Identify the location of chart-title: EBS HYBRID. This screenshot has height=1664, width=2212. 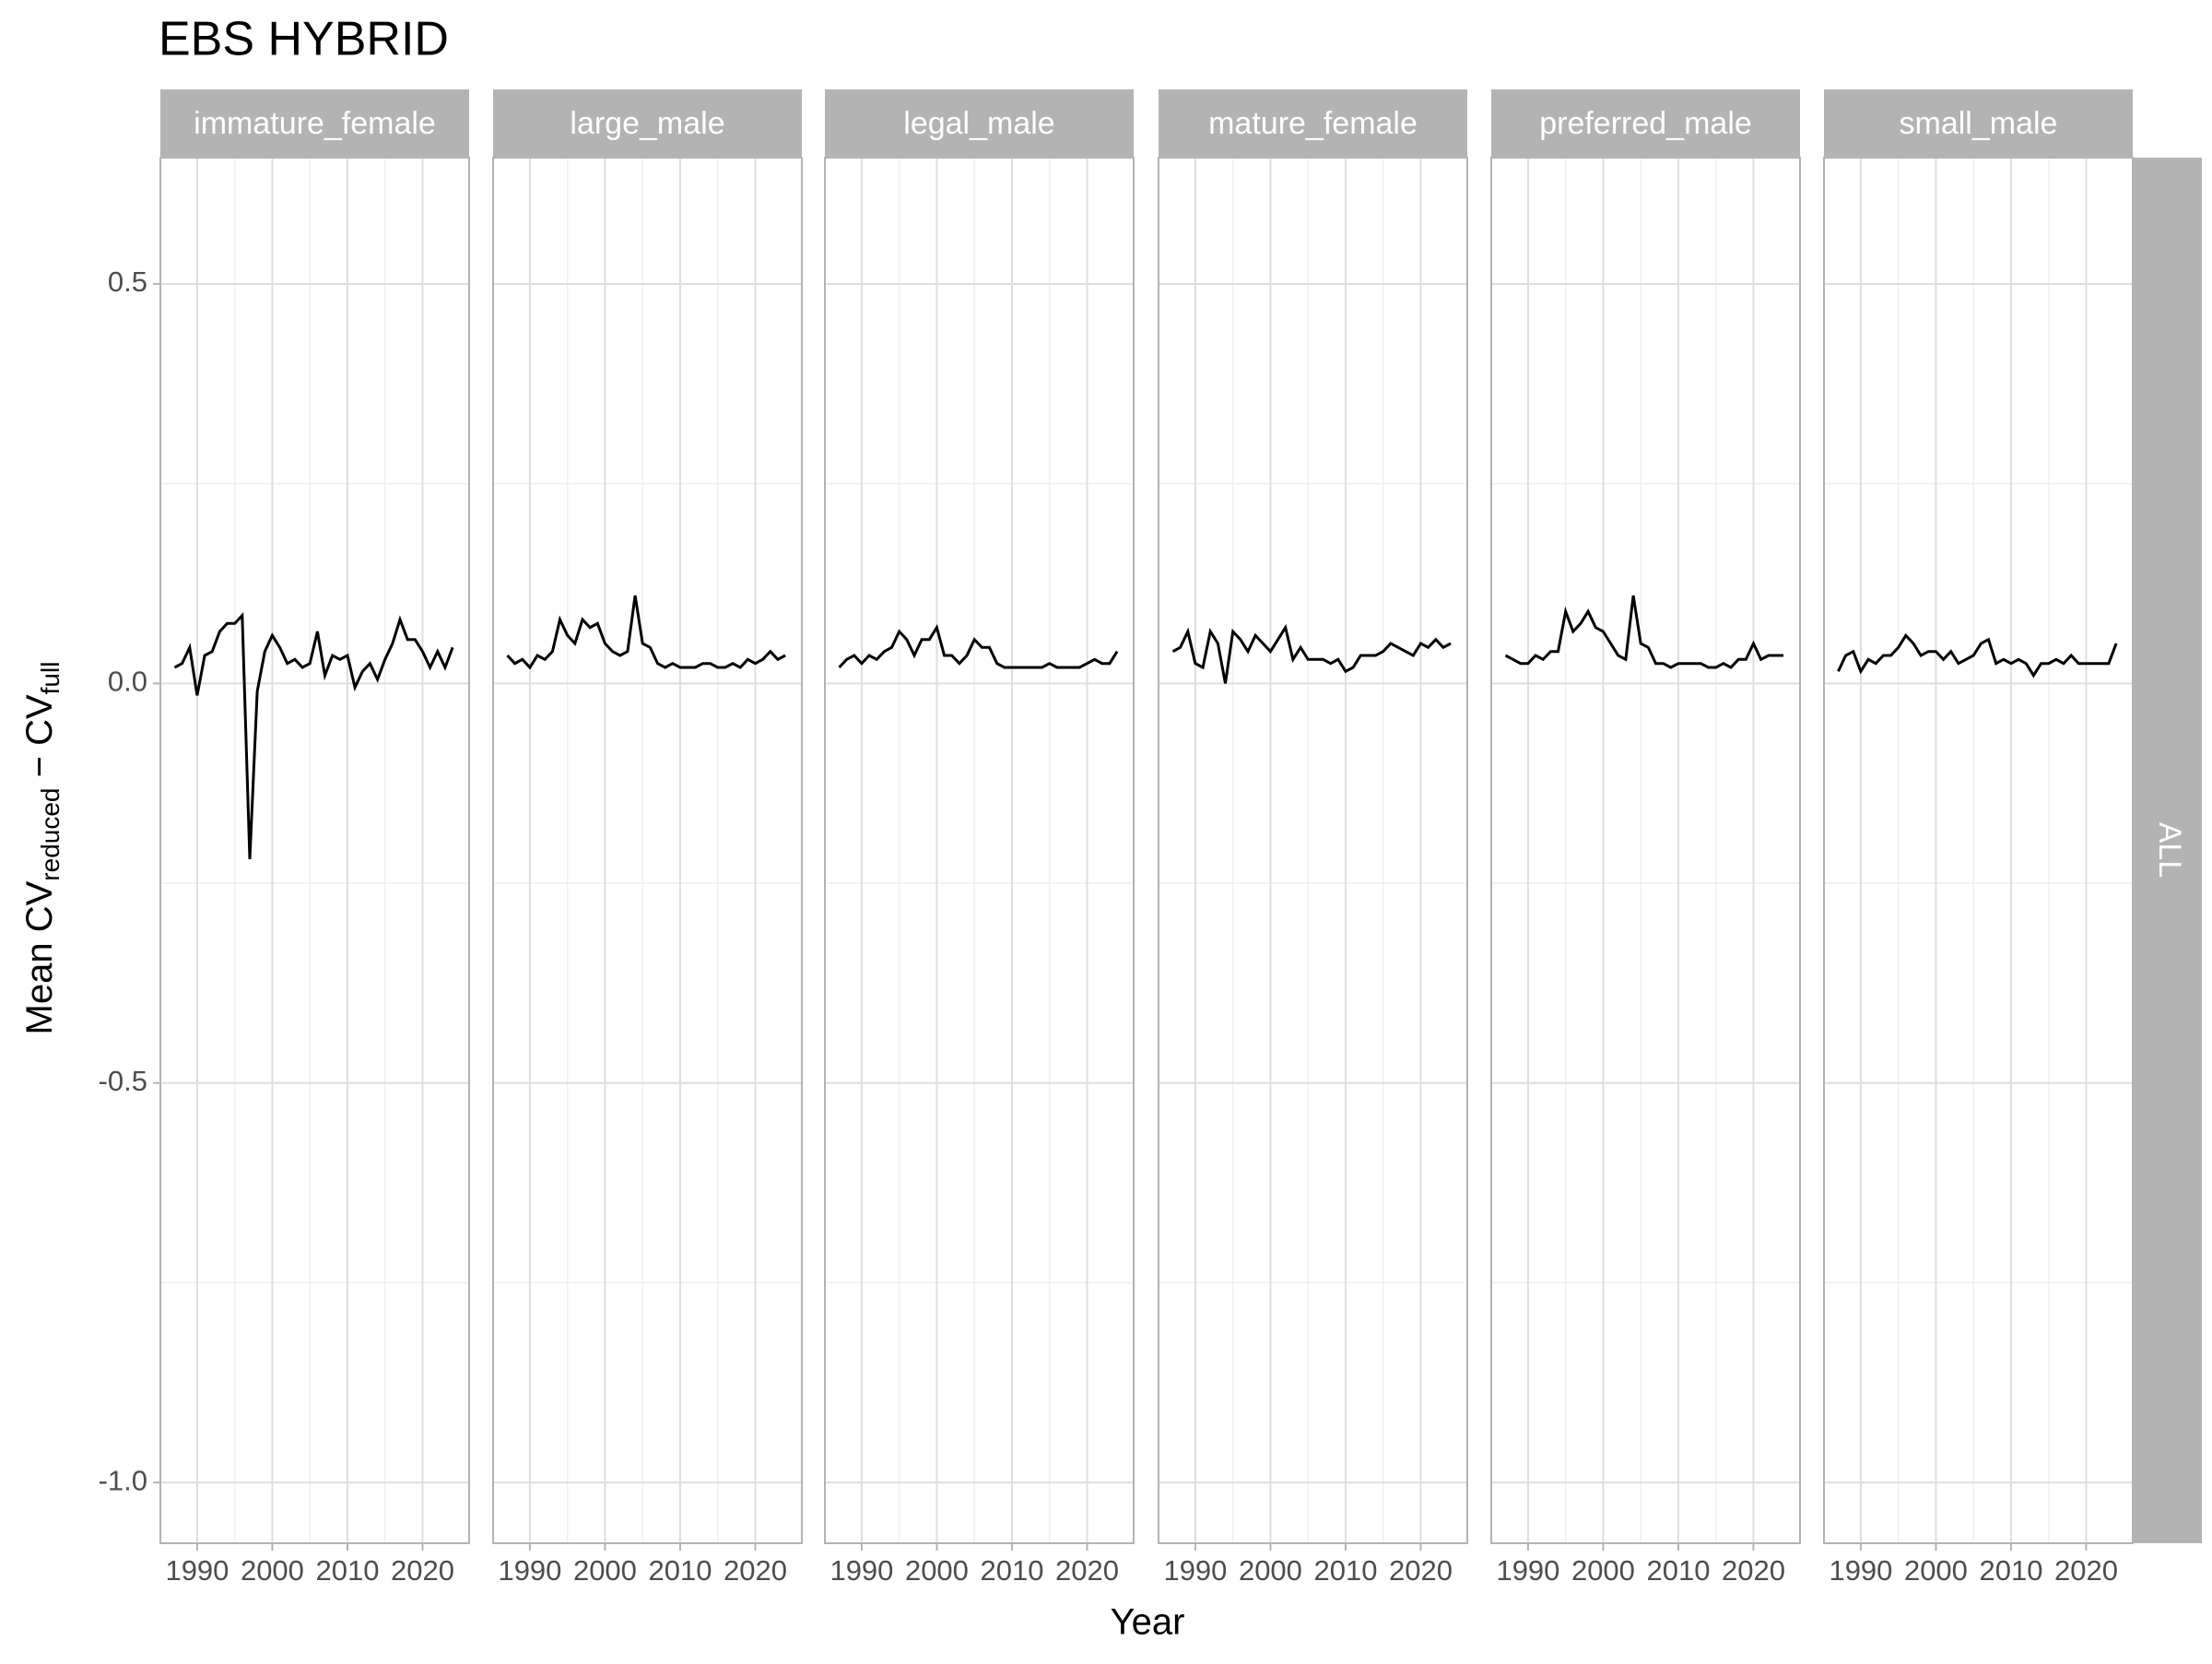
(304, 39).